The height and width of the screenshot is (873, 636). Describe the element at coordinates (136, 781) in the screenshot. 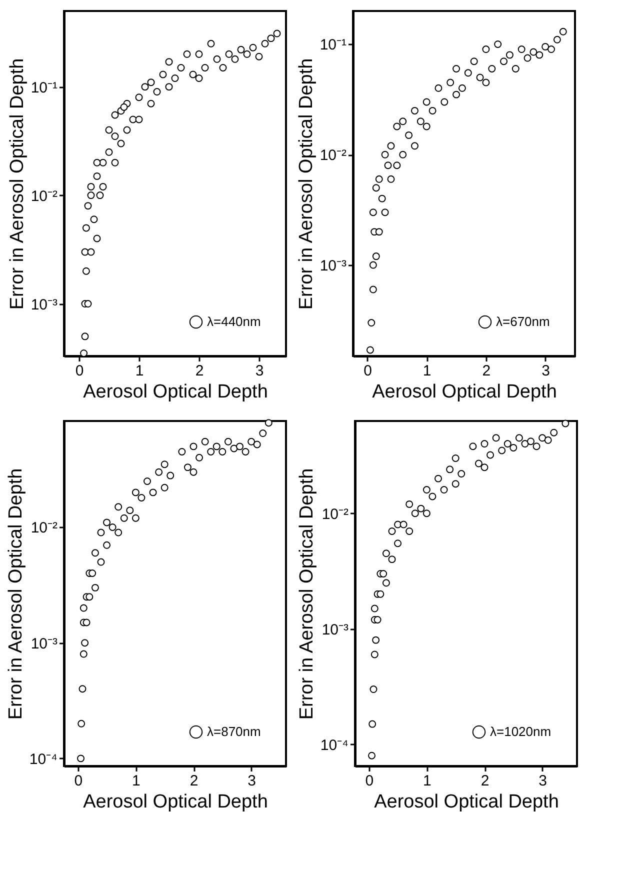

I see `x-tick-label: 1` at that location.